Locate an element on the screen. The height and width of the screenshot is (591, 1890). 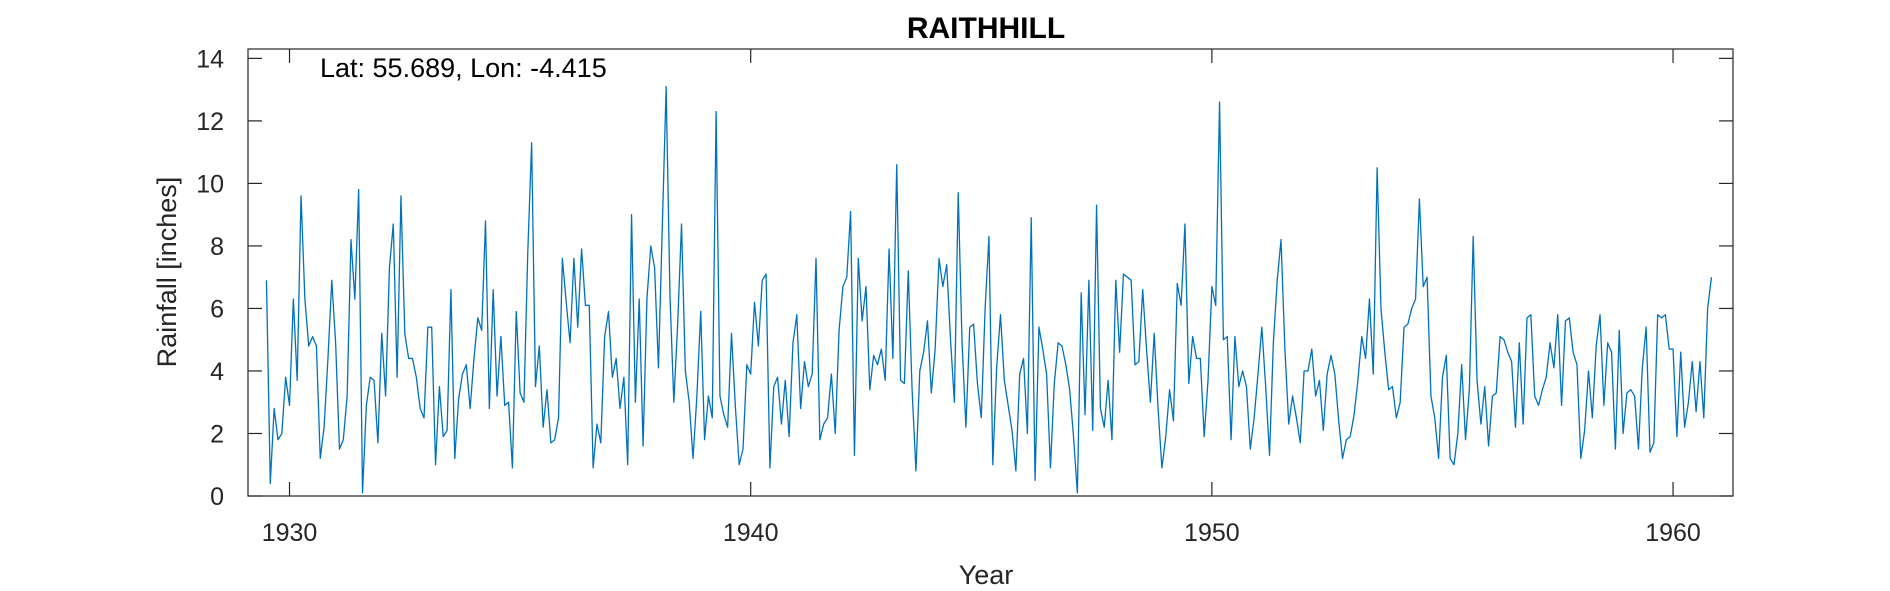
x-tick-label: 1940 is located at coordinates (751, 533).